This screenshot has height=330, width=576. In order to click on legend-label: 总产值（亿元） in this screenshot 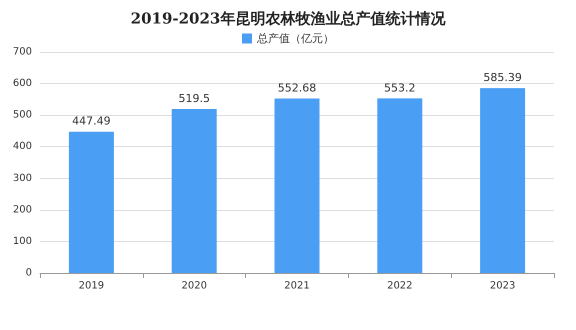, I will do `click(295, 38)`.